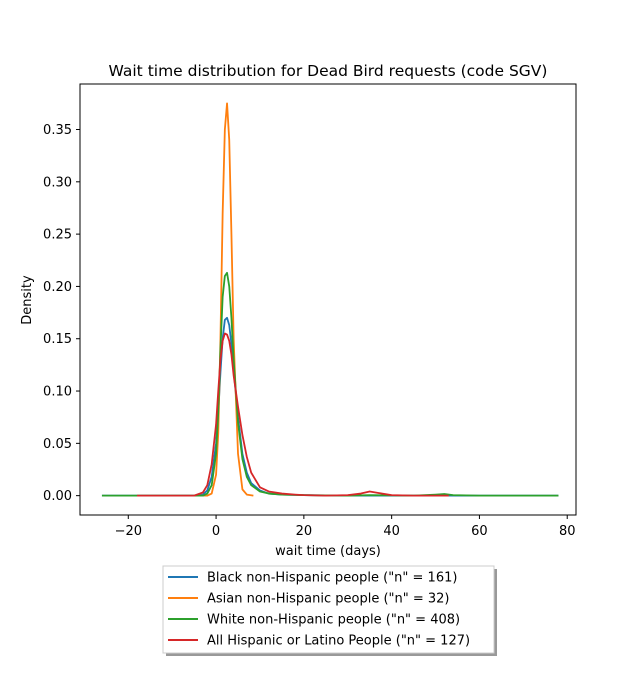 Image resolution: width=640 pixels, height=700 pixels. Describe the element at coordinates (57, 496) in the screenshot. I see `y-tick-label: 0.00` at that location.